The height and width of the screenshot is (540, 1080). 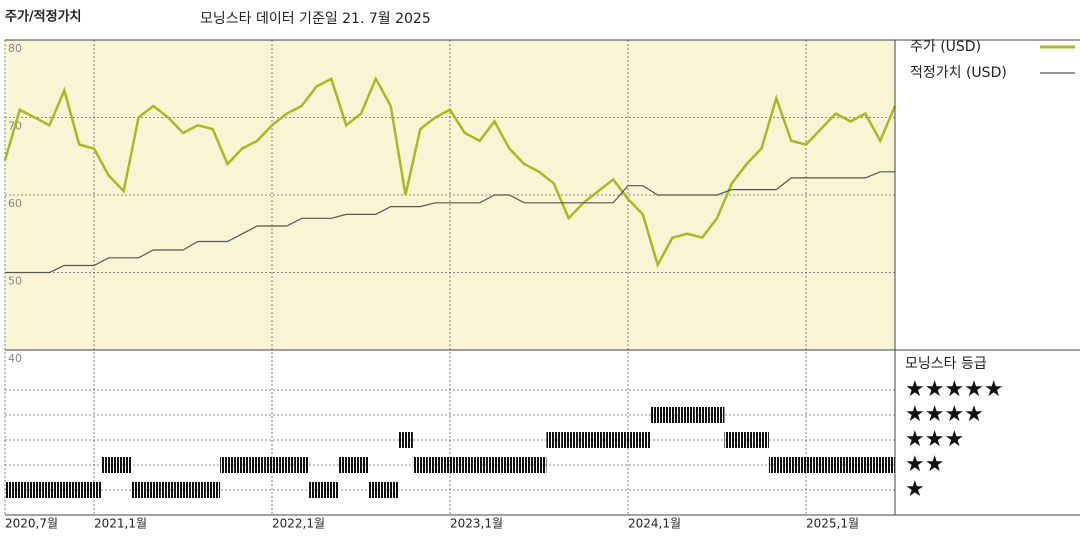 I want to click on y-tick-label: 80, so click(x=15, y=48).